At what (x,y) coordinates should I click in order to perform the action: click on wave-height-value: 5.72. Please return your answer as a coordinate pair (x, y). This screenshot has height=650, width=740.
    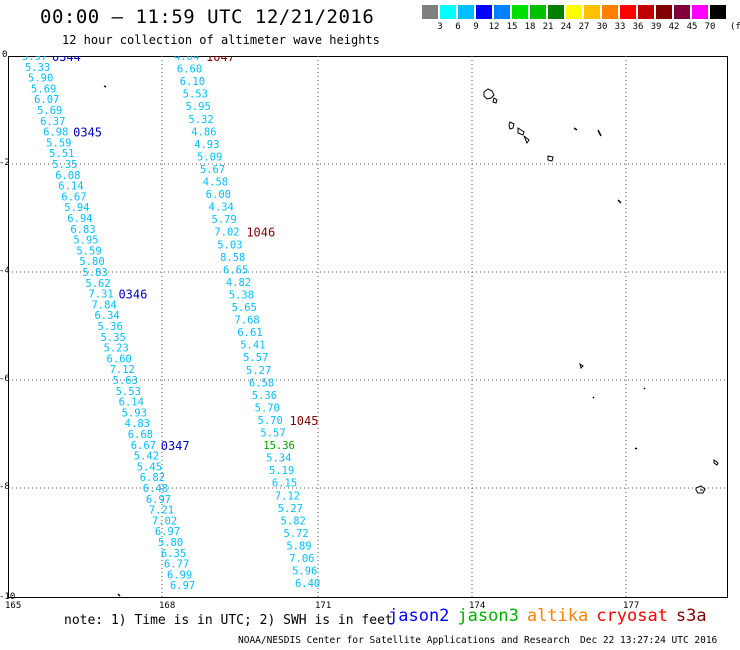
    Looking at the image, I should click on (295, 534).